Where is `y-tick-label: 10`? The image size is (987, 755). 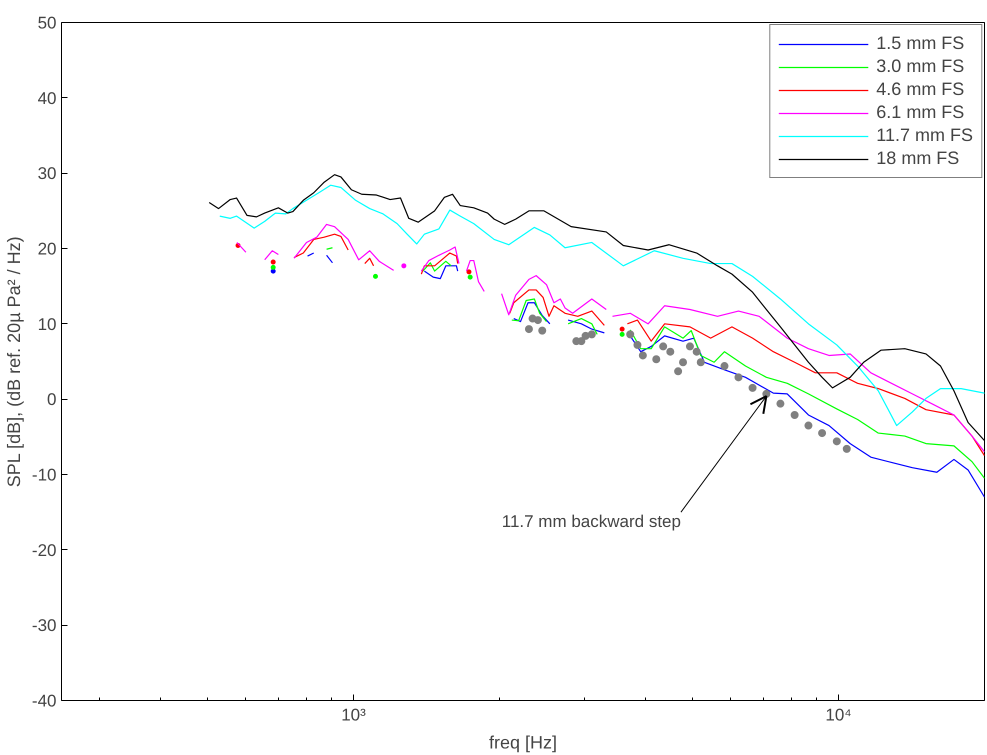 y-tick-label: 10 is located at coordinates (47, 324).